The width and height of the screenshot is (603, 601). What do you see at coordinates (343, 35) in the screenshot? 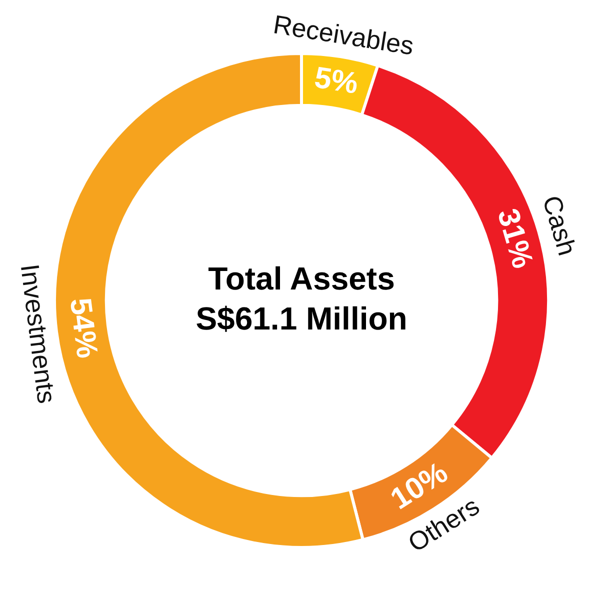
I see `slice-label: Receivables` at bounding box center [343, 35].